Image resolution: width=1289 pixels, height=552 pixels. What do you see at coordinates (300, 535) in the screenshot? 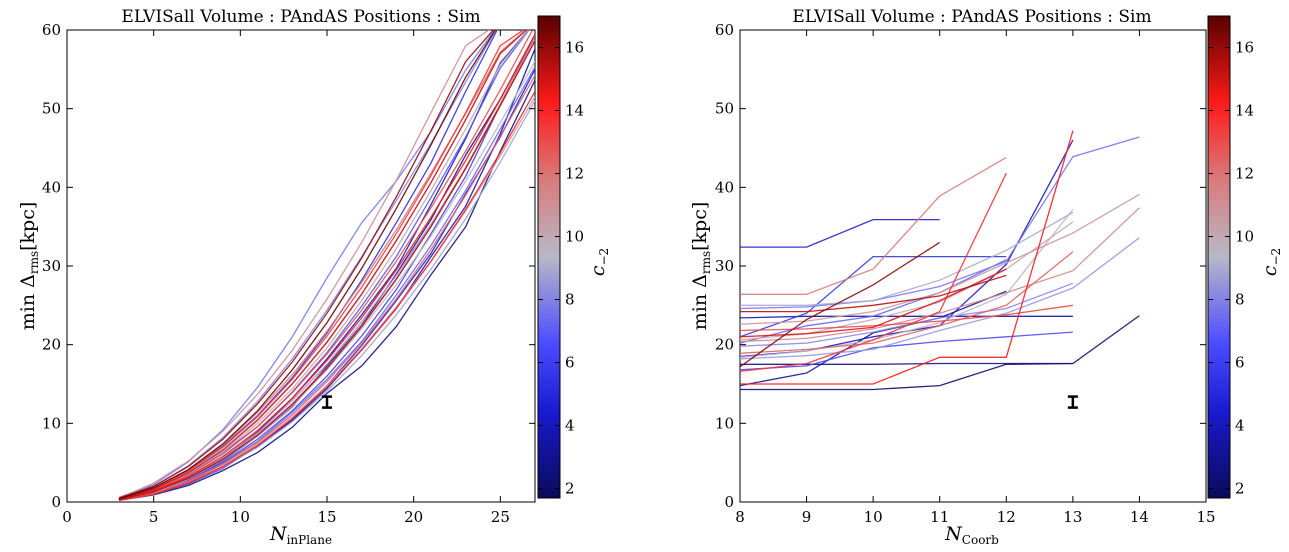
I see `x-axis-label-inplane: NinPlane` at bounding box center [300, 535].